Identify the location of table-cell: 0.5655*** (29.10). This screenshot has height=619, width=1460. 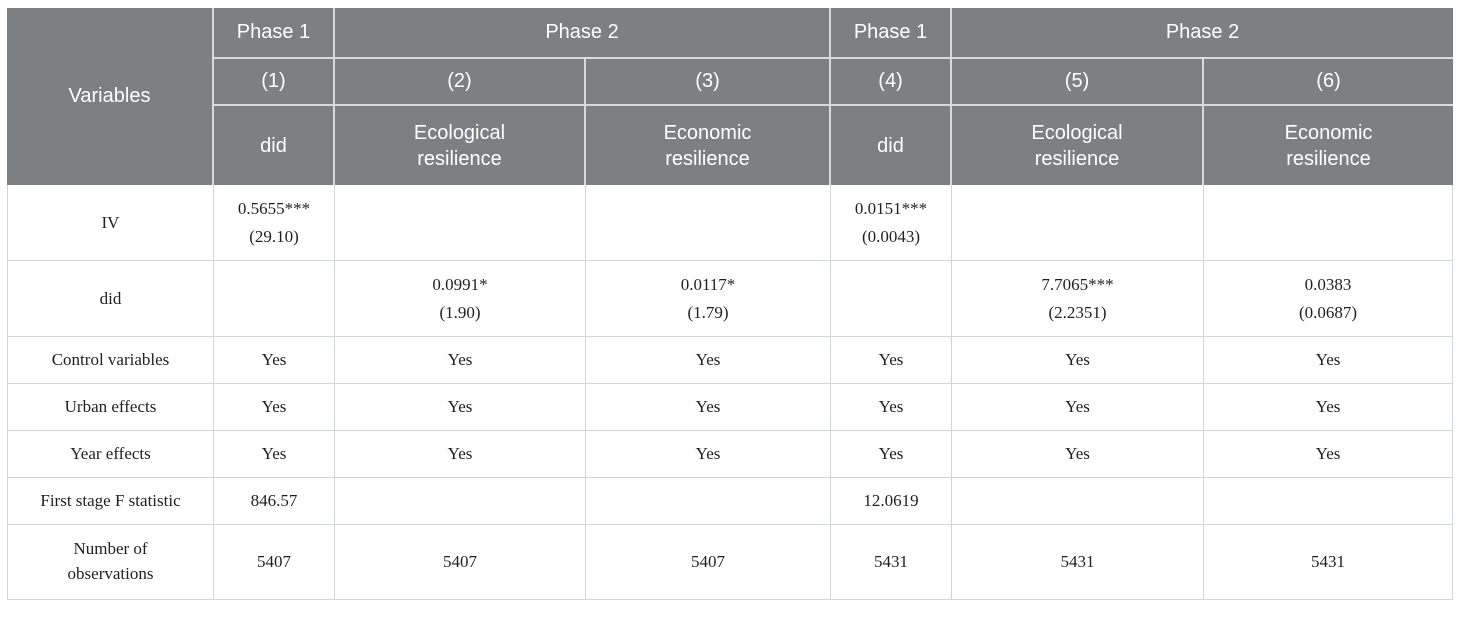
(274, 223).